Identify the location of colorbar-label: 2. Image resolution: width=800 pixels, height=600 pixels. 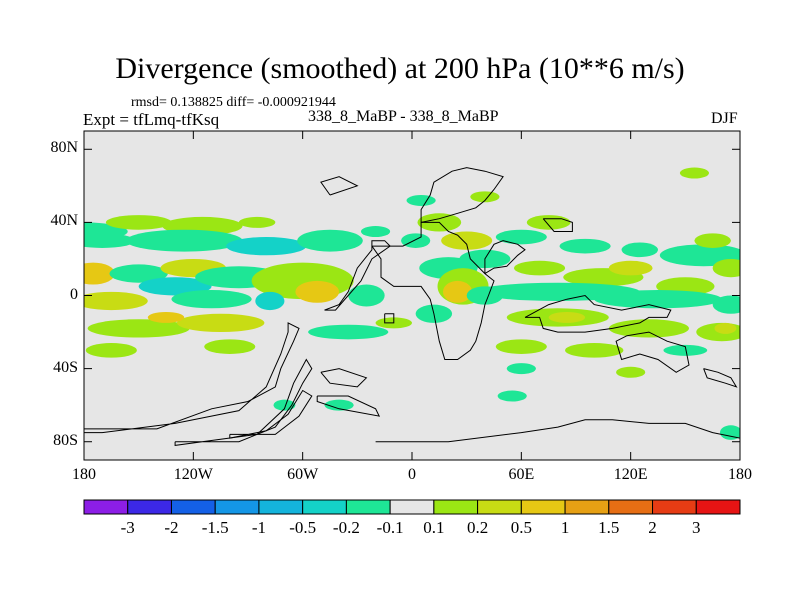
(652, 527).